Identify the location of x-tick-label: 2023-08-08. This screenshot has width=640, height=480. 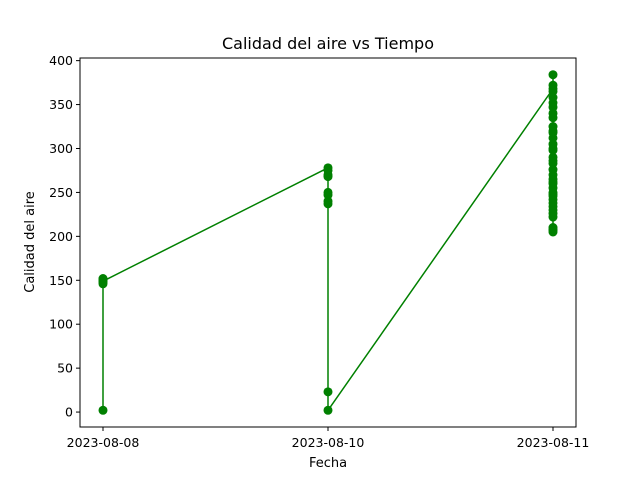
(103, 442).